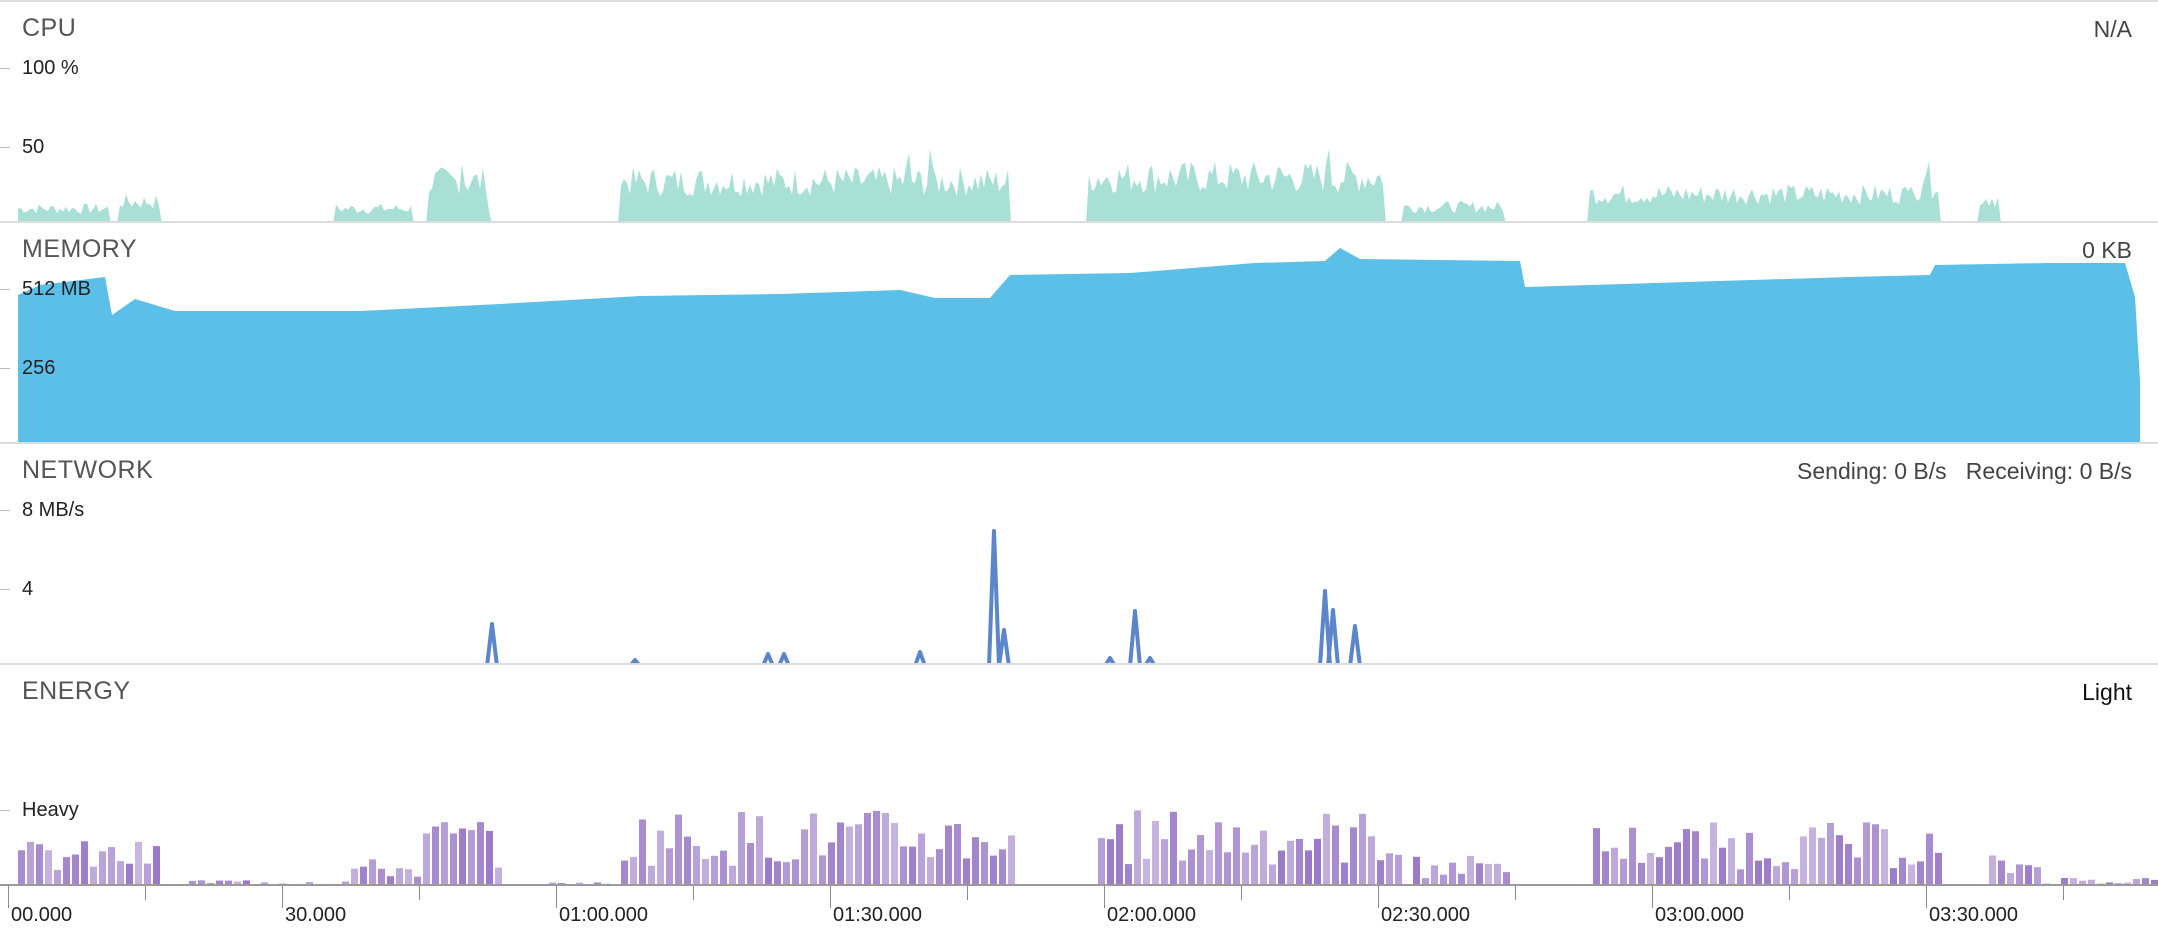  What do you see at coordinates (1151, 915) in the screenshot?
I see `timeline-label: 02:00.000` at bounding box center [1151, 915].